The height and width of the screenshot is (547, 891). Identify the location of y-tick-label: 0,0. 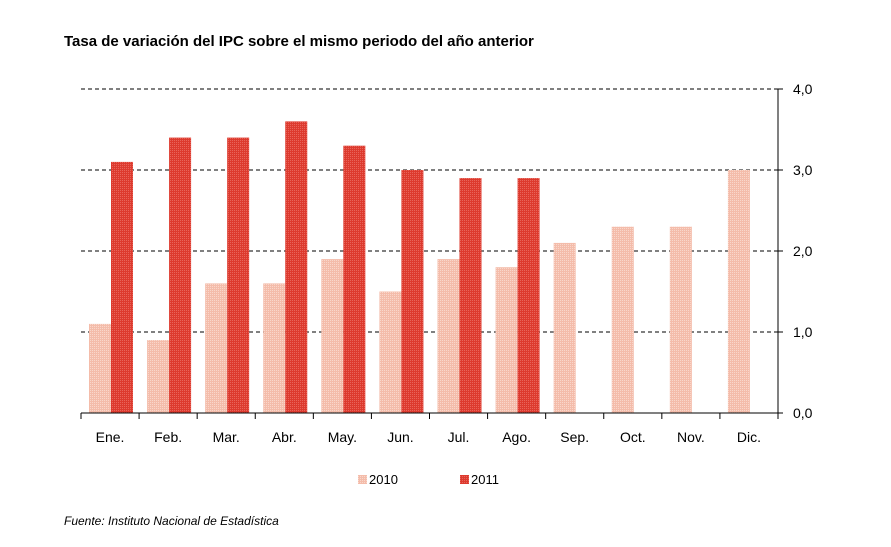
(803, 413).